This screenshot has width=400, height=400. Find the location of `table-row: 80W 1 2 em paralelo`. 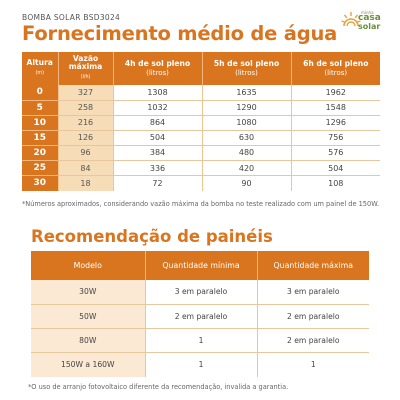

table-row: 80W 1 2 em paralelo is located at coordinates (200, 341).